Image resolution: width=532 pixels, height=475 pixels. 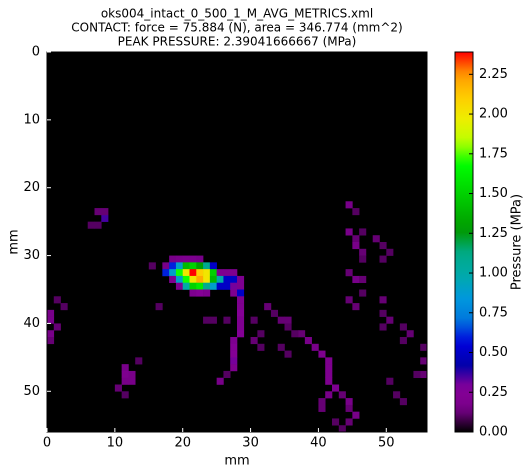 What do you see at coordinates (36, 52) in the screenshot?
I see `y-tick-label: 0` at bounding box center [36, 52].